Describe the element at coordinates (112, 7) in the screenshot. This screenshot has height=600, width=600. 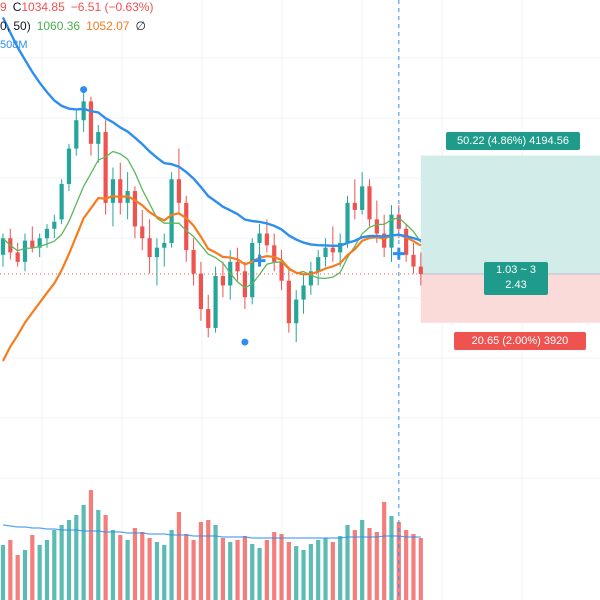
I see `legend-change: −6.51 (−0.63%)` at that location.